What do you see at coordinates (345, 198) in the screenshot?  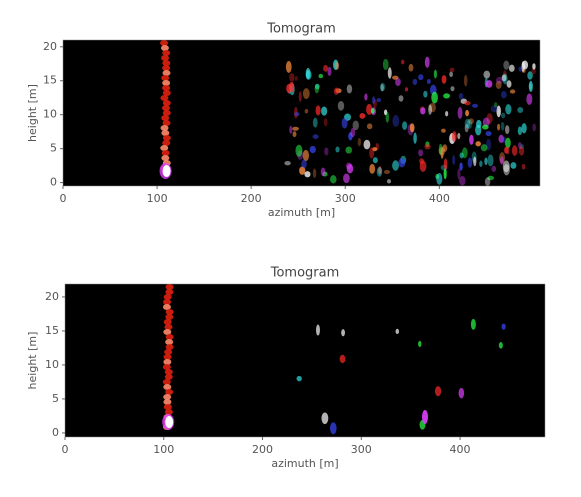 I see `x-tick-label: 300` at bounding box center [345, 198].